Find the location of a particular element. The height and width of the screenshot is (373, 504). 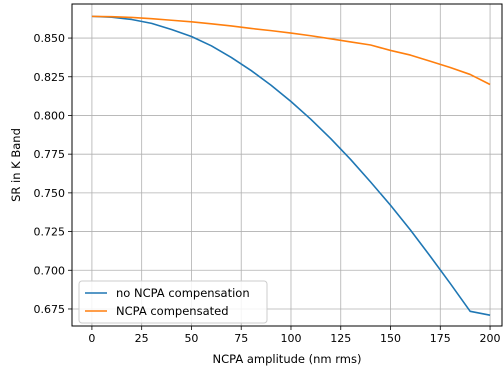

legend-label-no-ncpa: no NCPA compensation is located at coordinates (183, 293).